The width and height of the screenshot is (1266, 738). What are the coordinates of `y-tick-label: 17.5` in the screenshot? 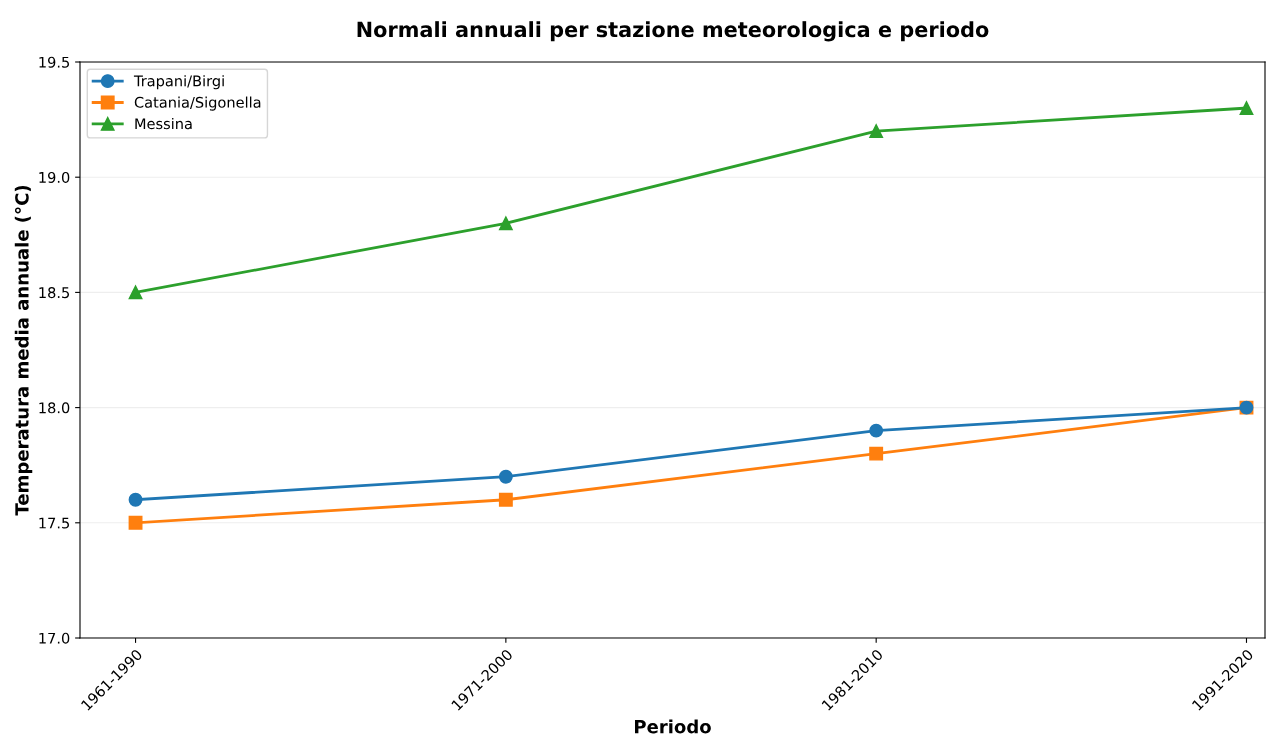 It's located at (54, 523).